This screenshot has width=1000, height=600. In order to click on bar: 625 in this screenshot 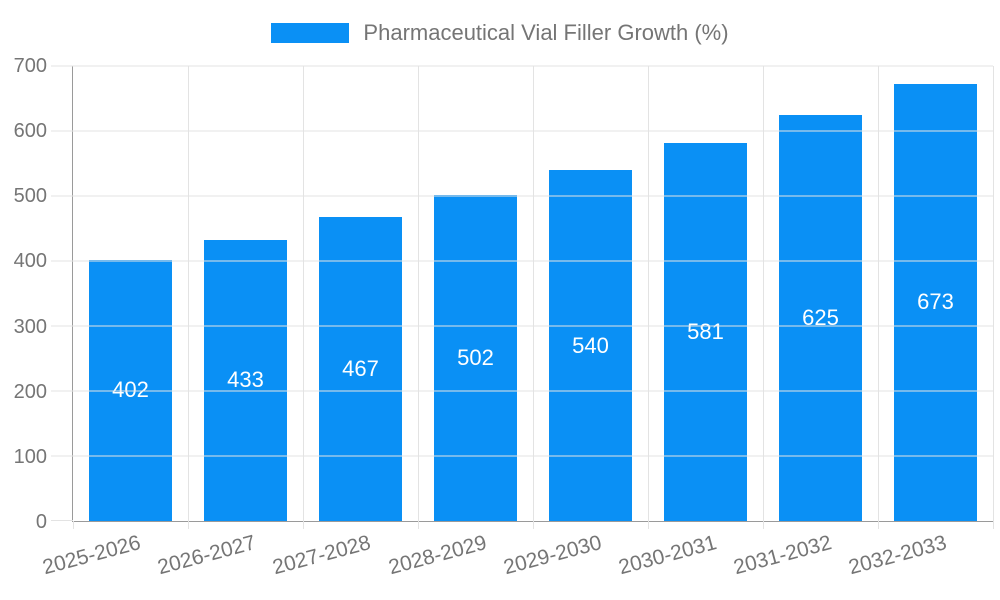, I will do `click(820, 317)`.